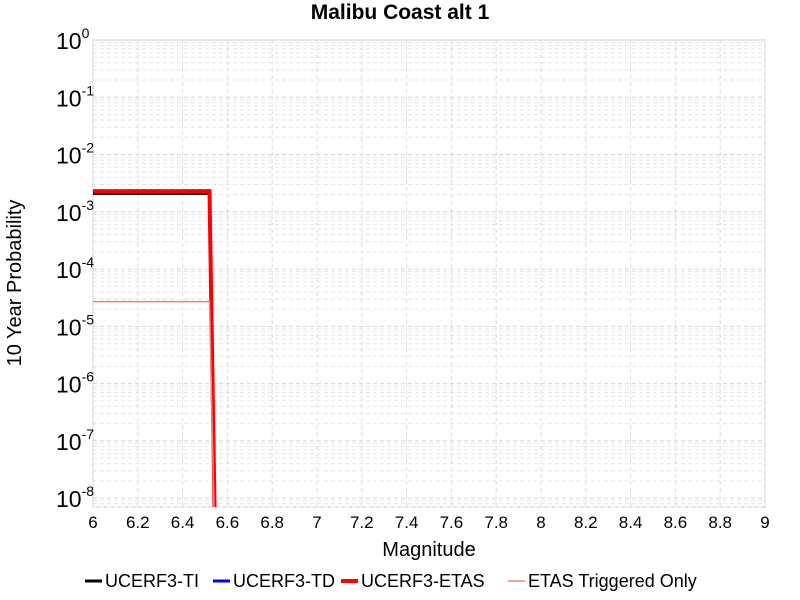 This screenshot has height=600, width=800. I want to click on legend-label-3: UCERF3-ETAS, so click(423, 581).